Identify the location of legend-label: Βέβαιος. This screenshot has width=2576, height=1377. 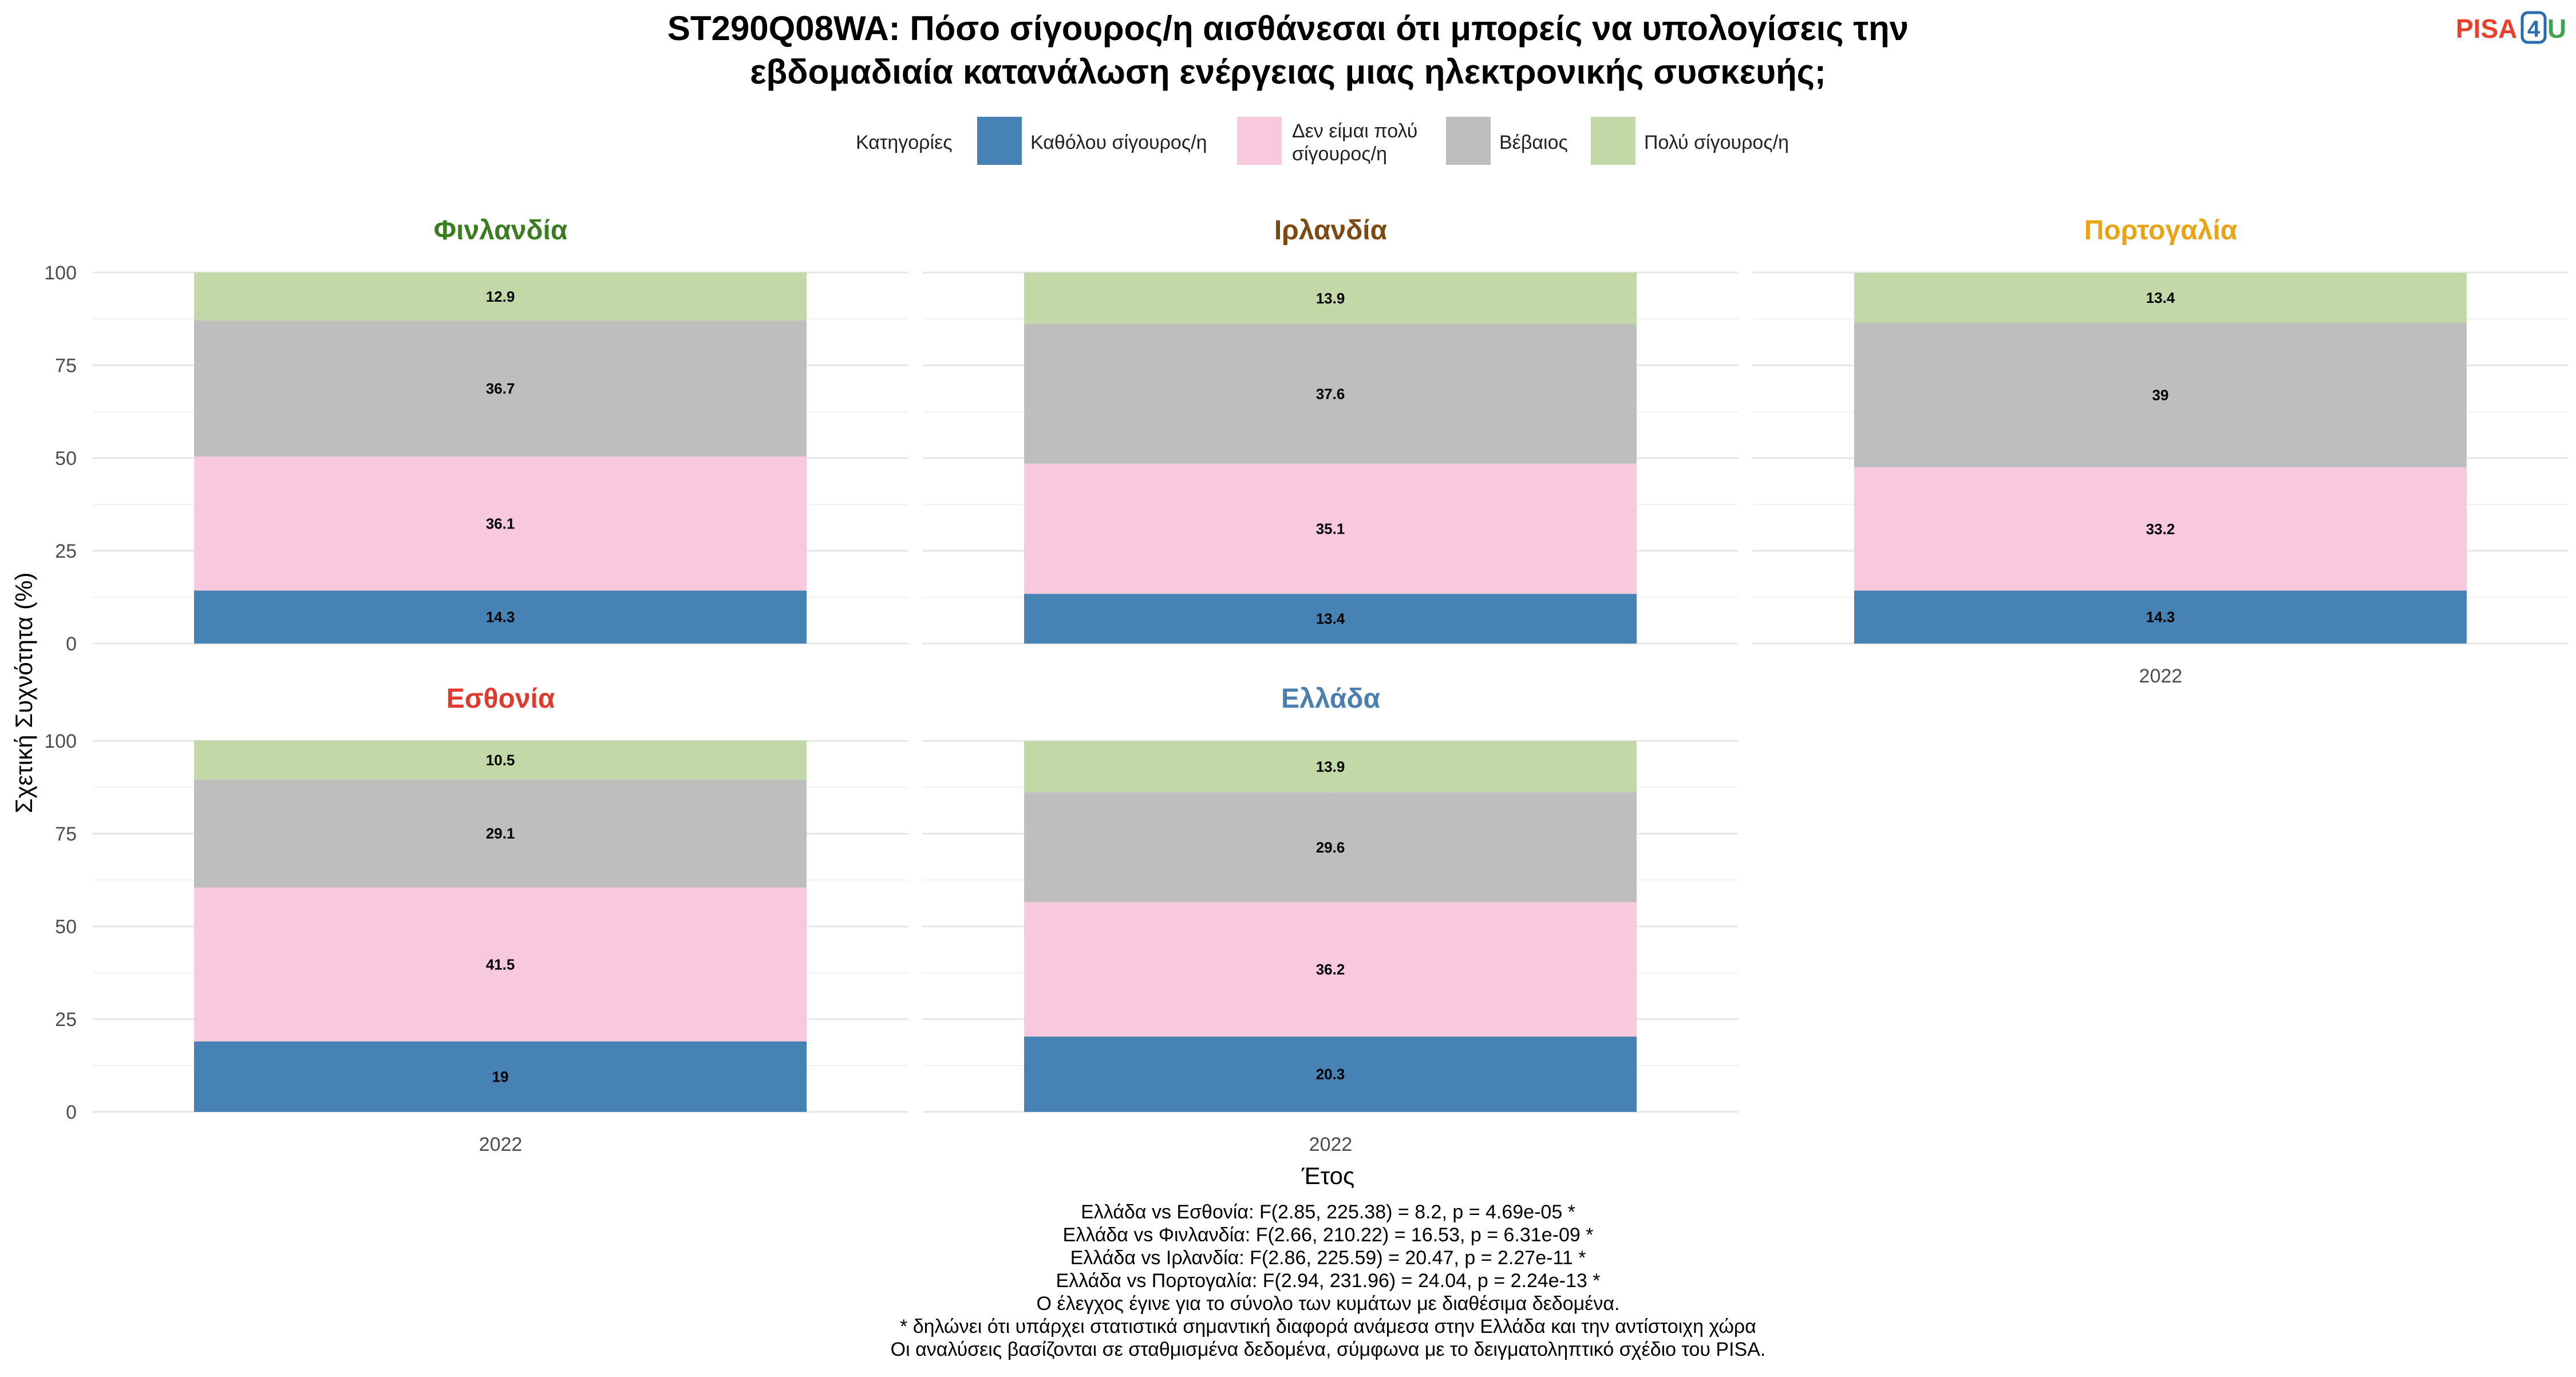
(1533, 142).